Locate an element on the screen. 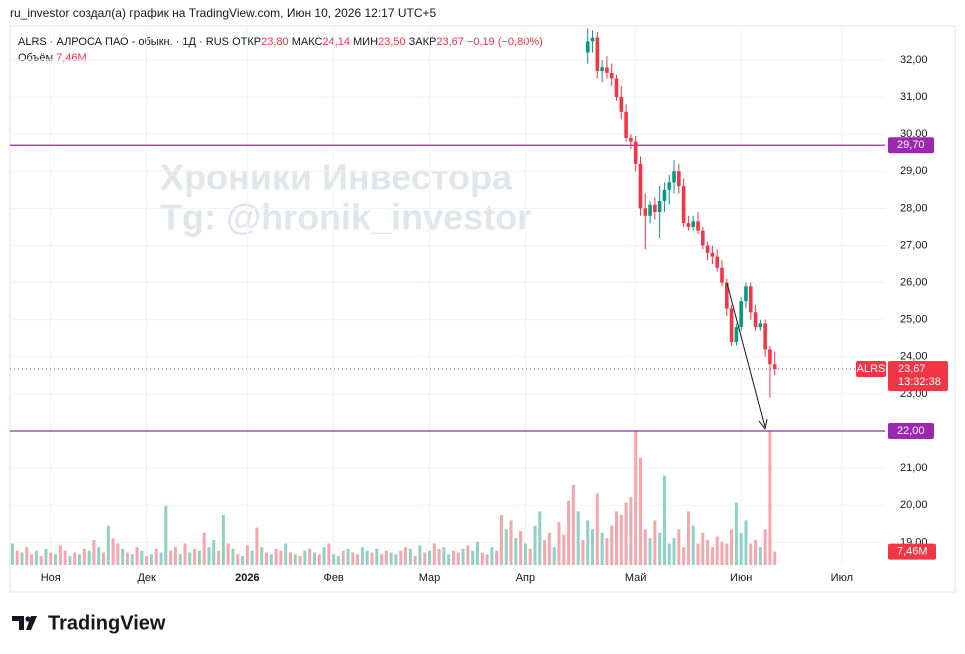 This screenshot has height=654, width=965. volume-badge is located at coordinates (912, 551).